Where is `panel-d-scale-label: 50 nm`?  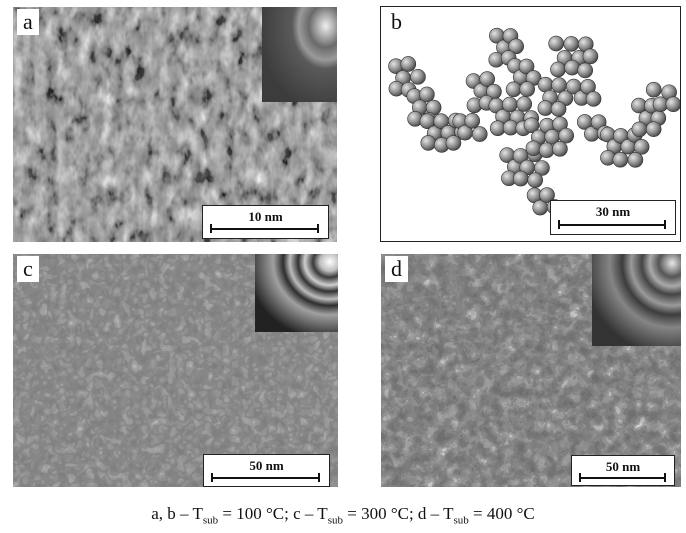
panel-d-scale-label: 50 nm is located at coordinates (623, 466).